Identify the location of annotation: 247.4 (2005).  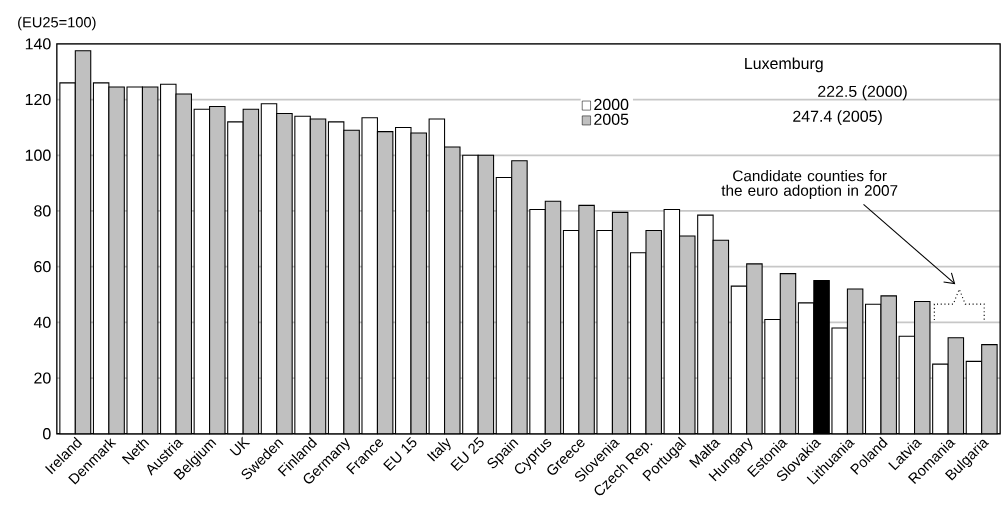
(837, 118).